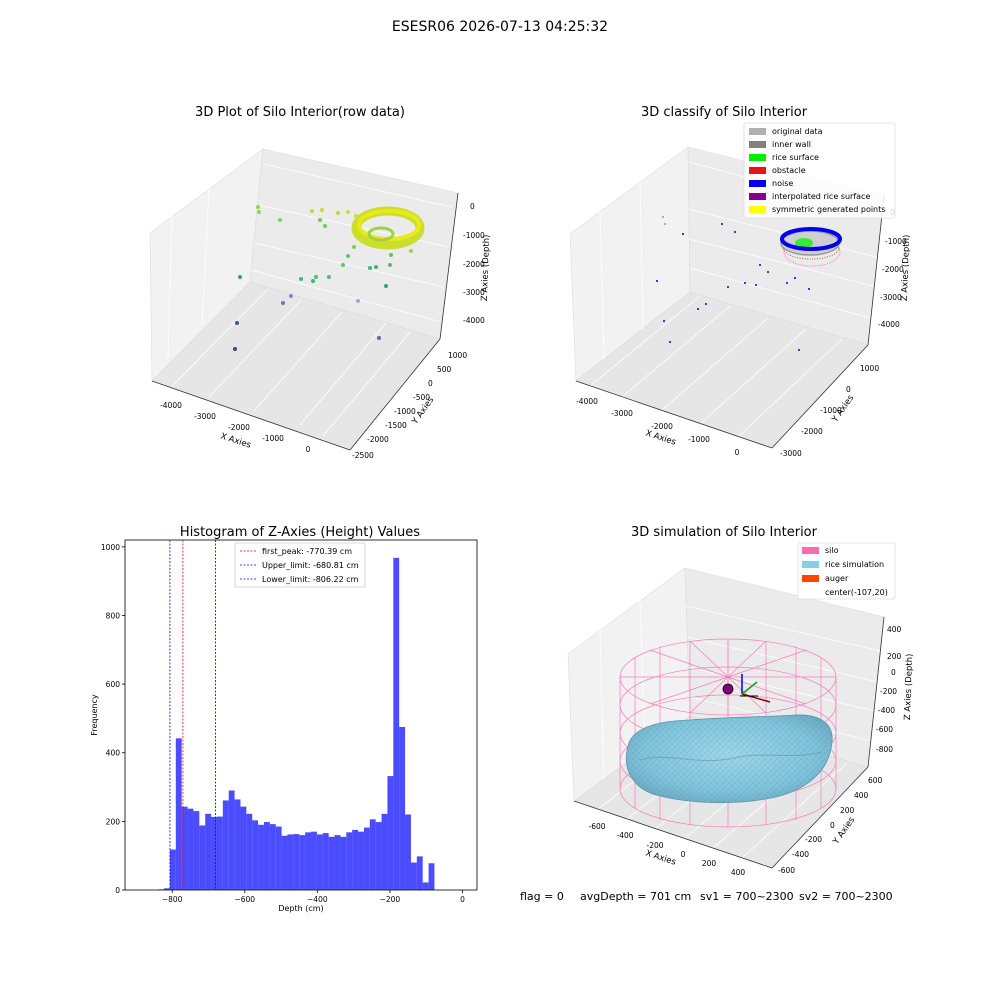 The width and height of the screenshot is (1000, 1000). I want to click on y-ticks: 0 200 400 600 800 1000, so click(113, 719).